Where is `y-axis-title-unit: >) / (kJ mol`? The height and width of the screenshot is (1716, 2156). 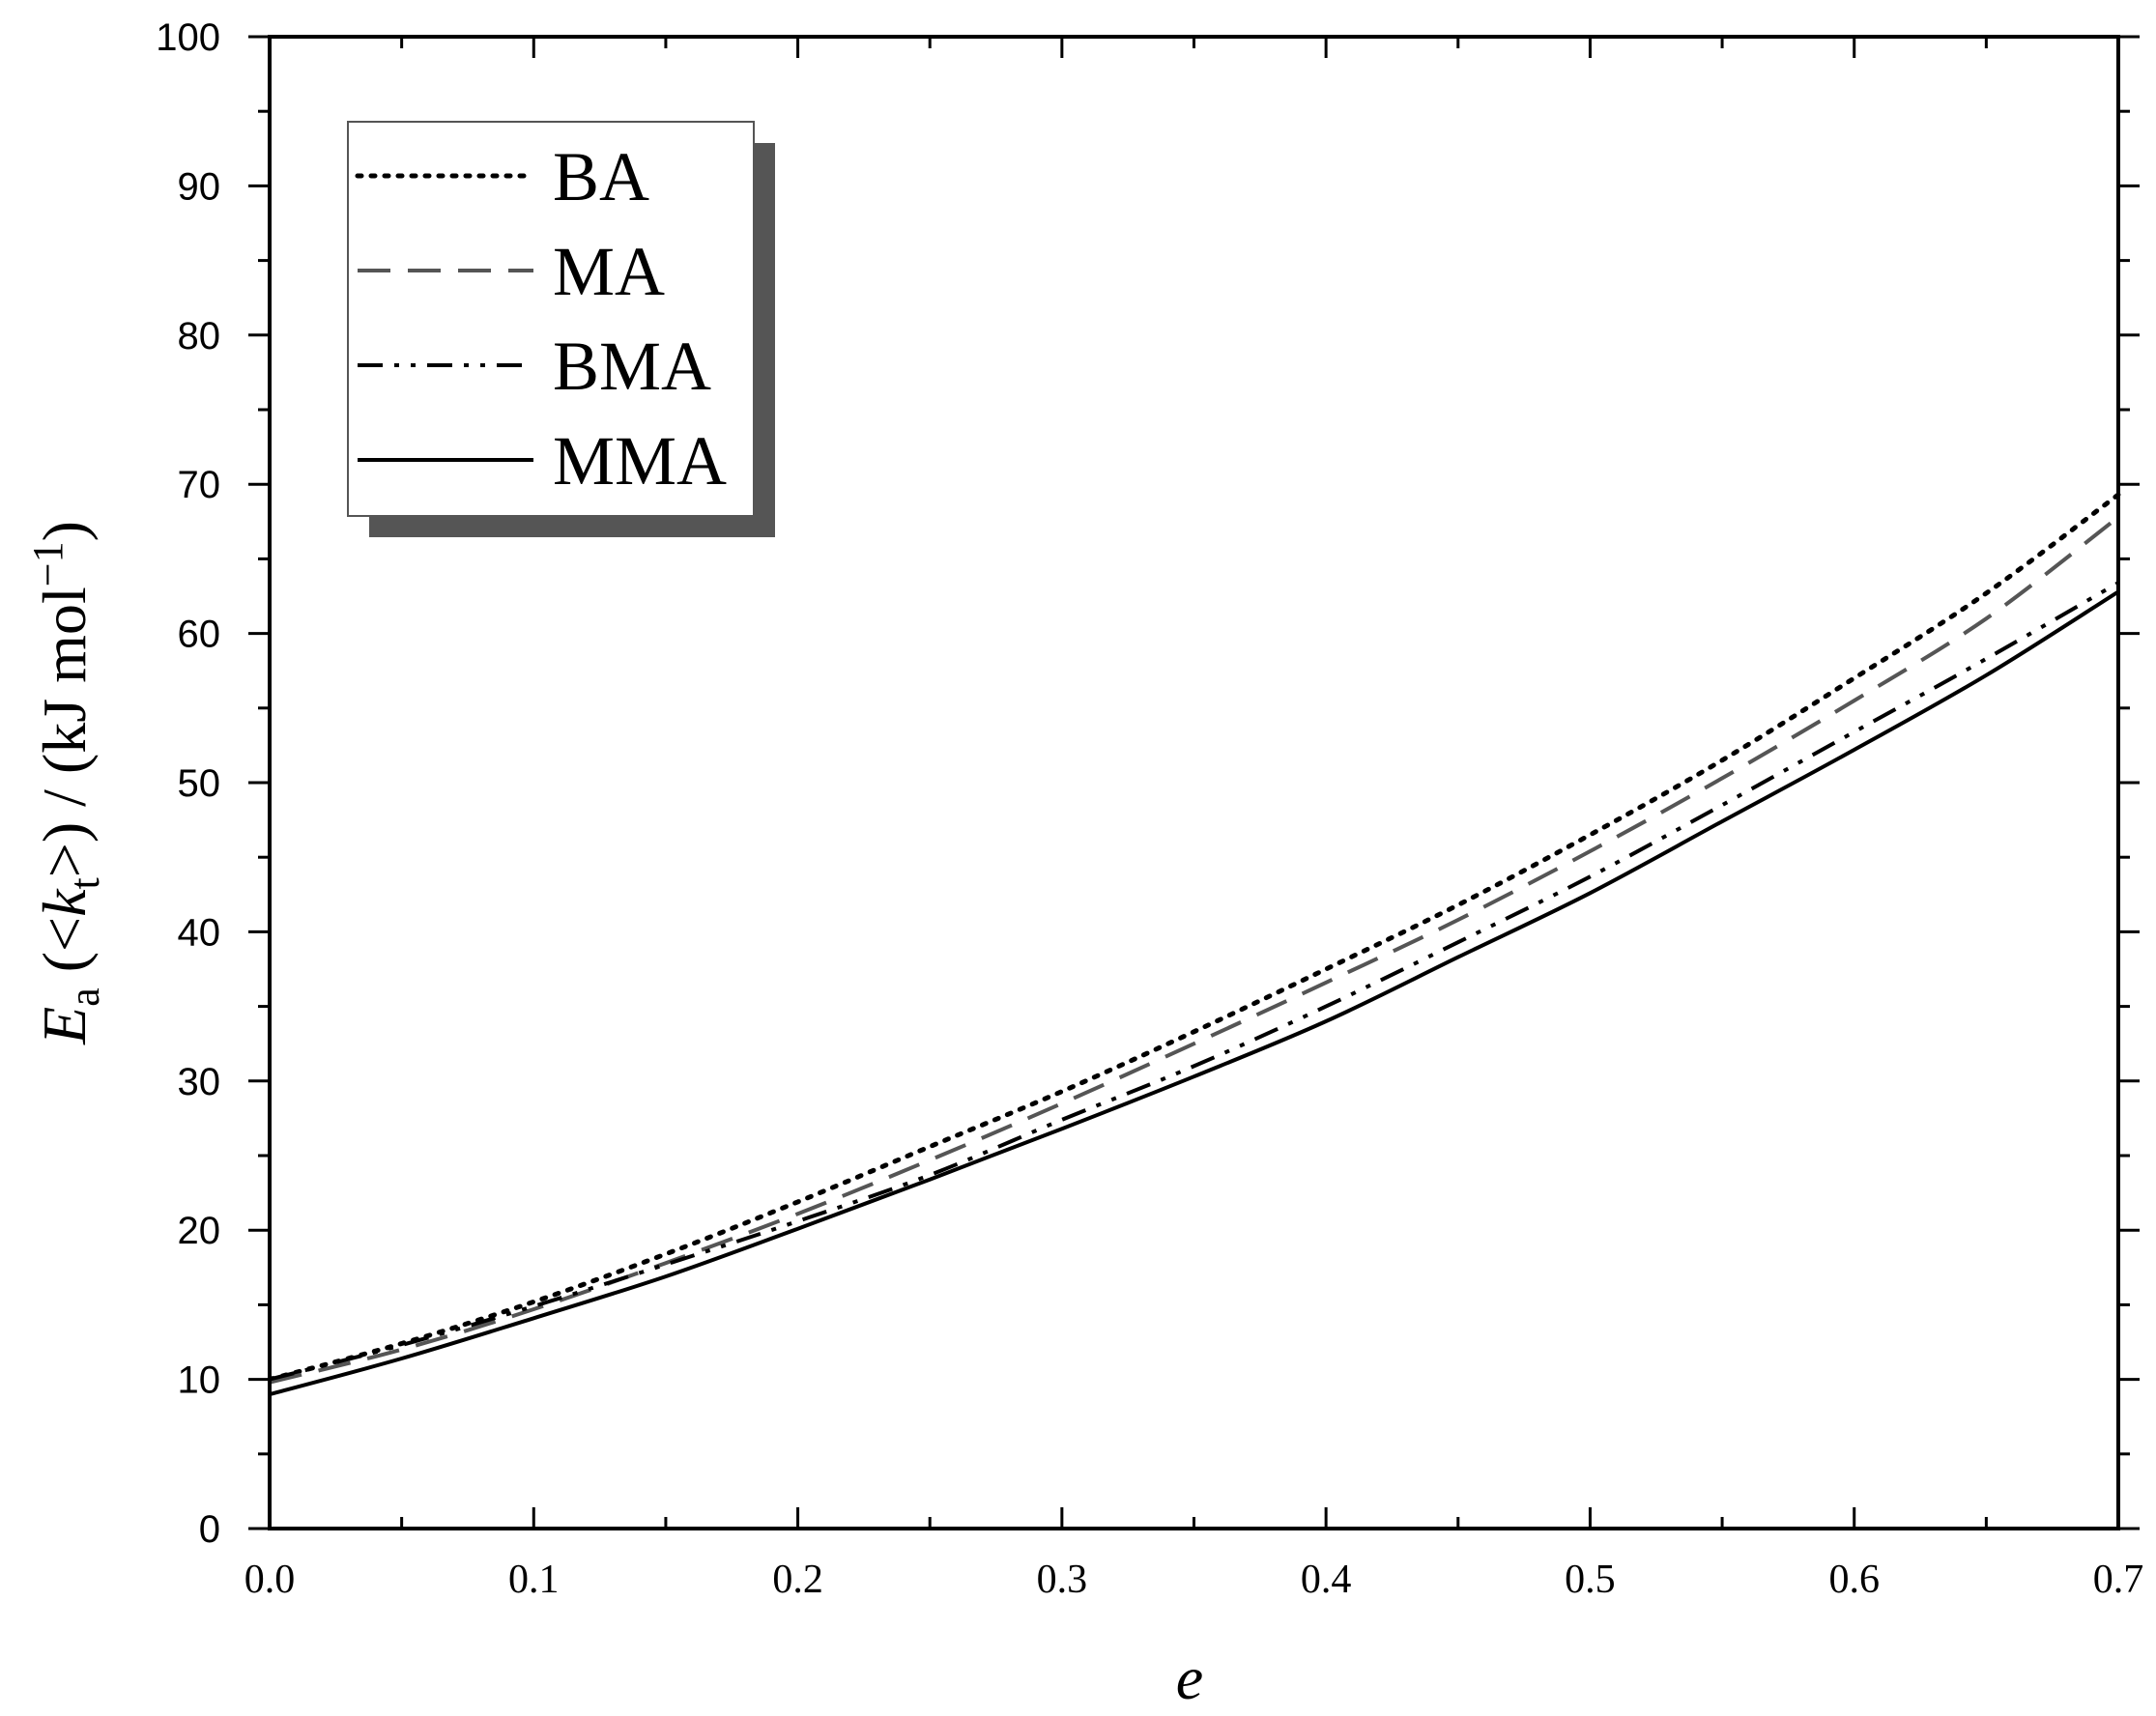 y-axis-title-unit: >) / (kJ mol is located at coordinates (64, 731).